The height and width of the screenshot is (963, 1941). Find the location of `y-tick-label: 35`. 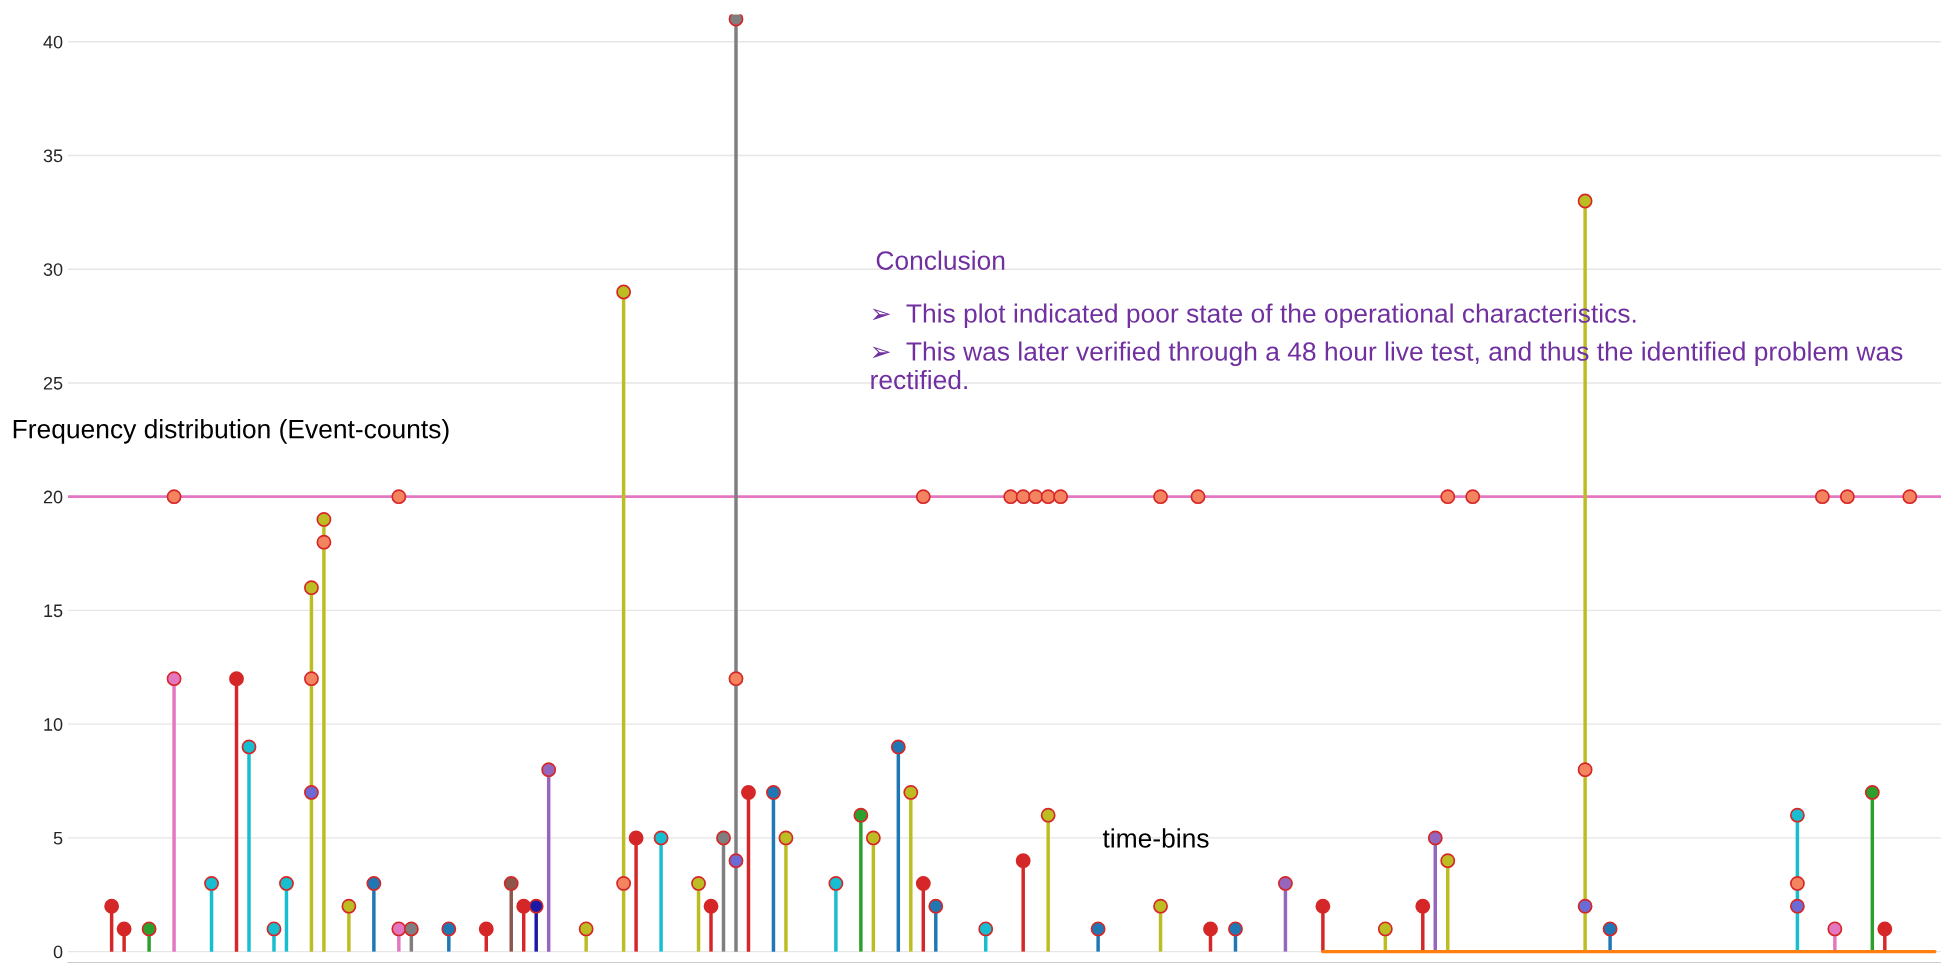

y-tick-label: 35 is located at coordinates (53, 156).